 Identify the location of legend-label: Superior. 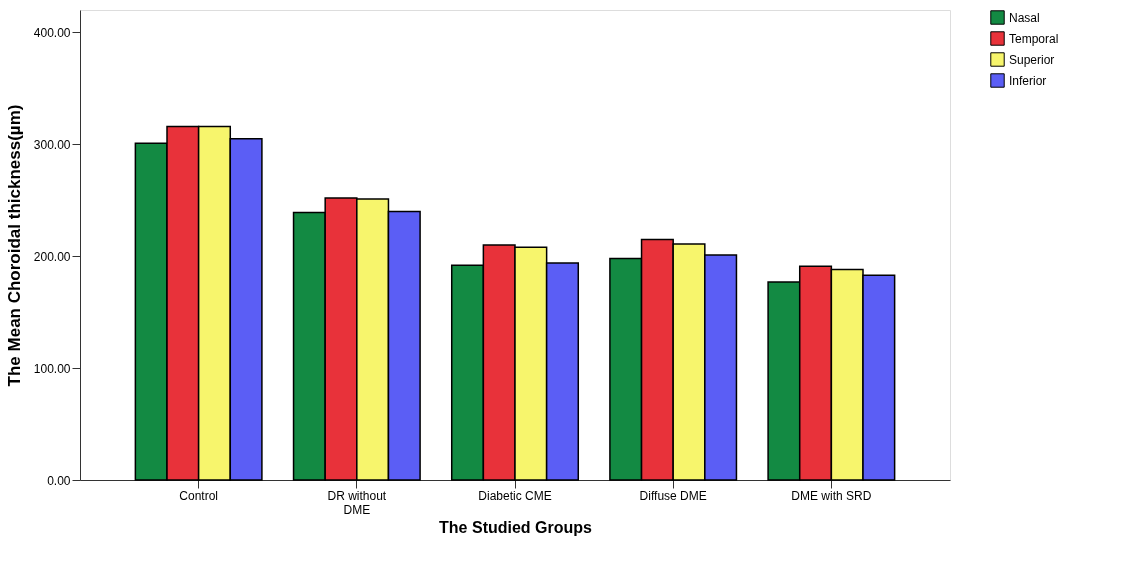
(1032, 59).